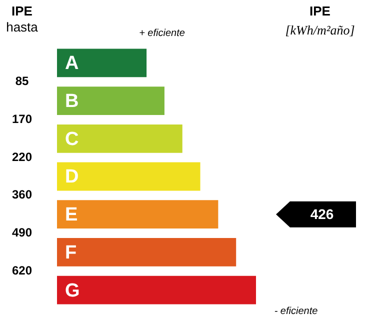 Image resolution: width=374 pixels, height=321 pixels. I want to click on y-tick-label: C, so click(72, 139).